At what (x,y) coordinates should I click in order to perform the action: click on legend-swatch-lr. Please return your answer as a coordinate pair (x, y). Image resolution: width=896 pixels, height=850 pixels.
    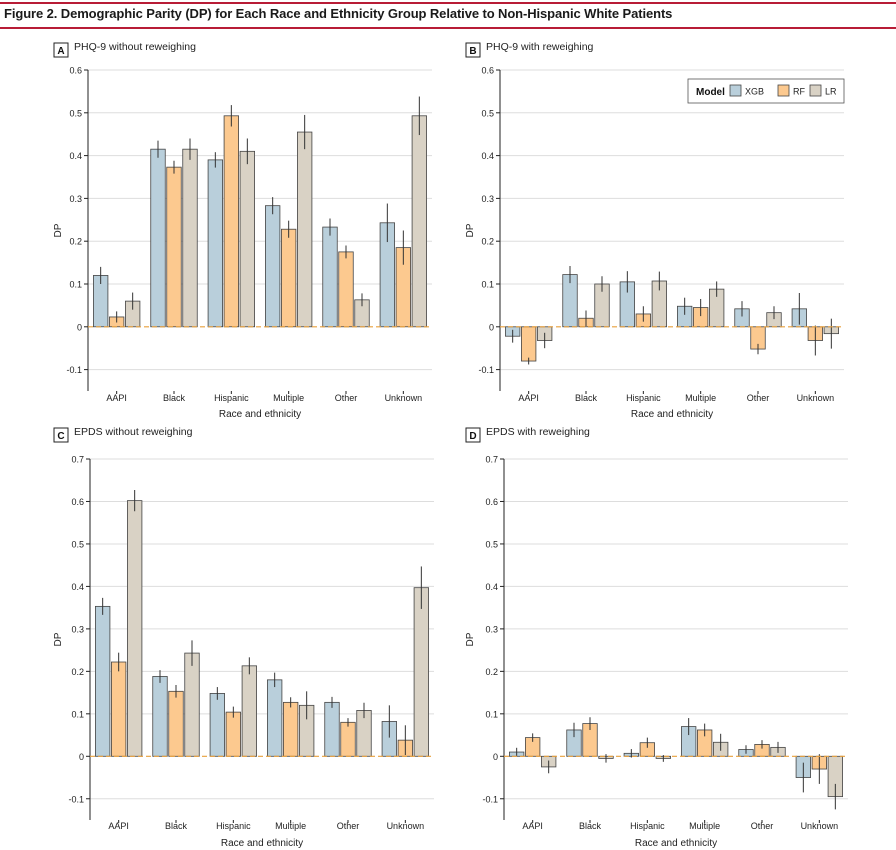
    Looking at the image, I should click on (815, 90).